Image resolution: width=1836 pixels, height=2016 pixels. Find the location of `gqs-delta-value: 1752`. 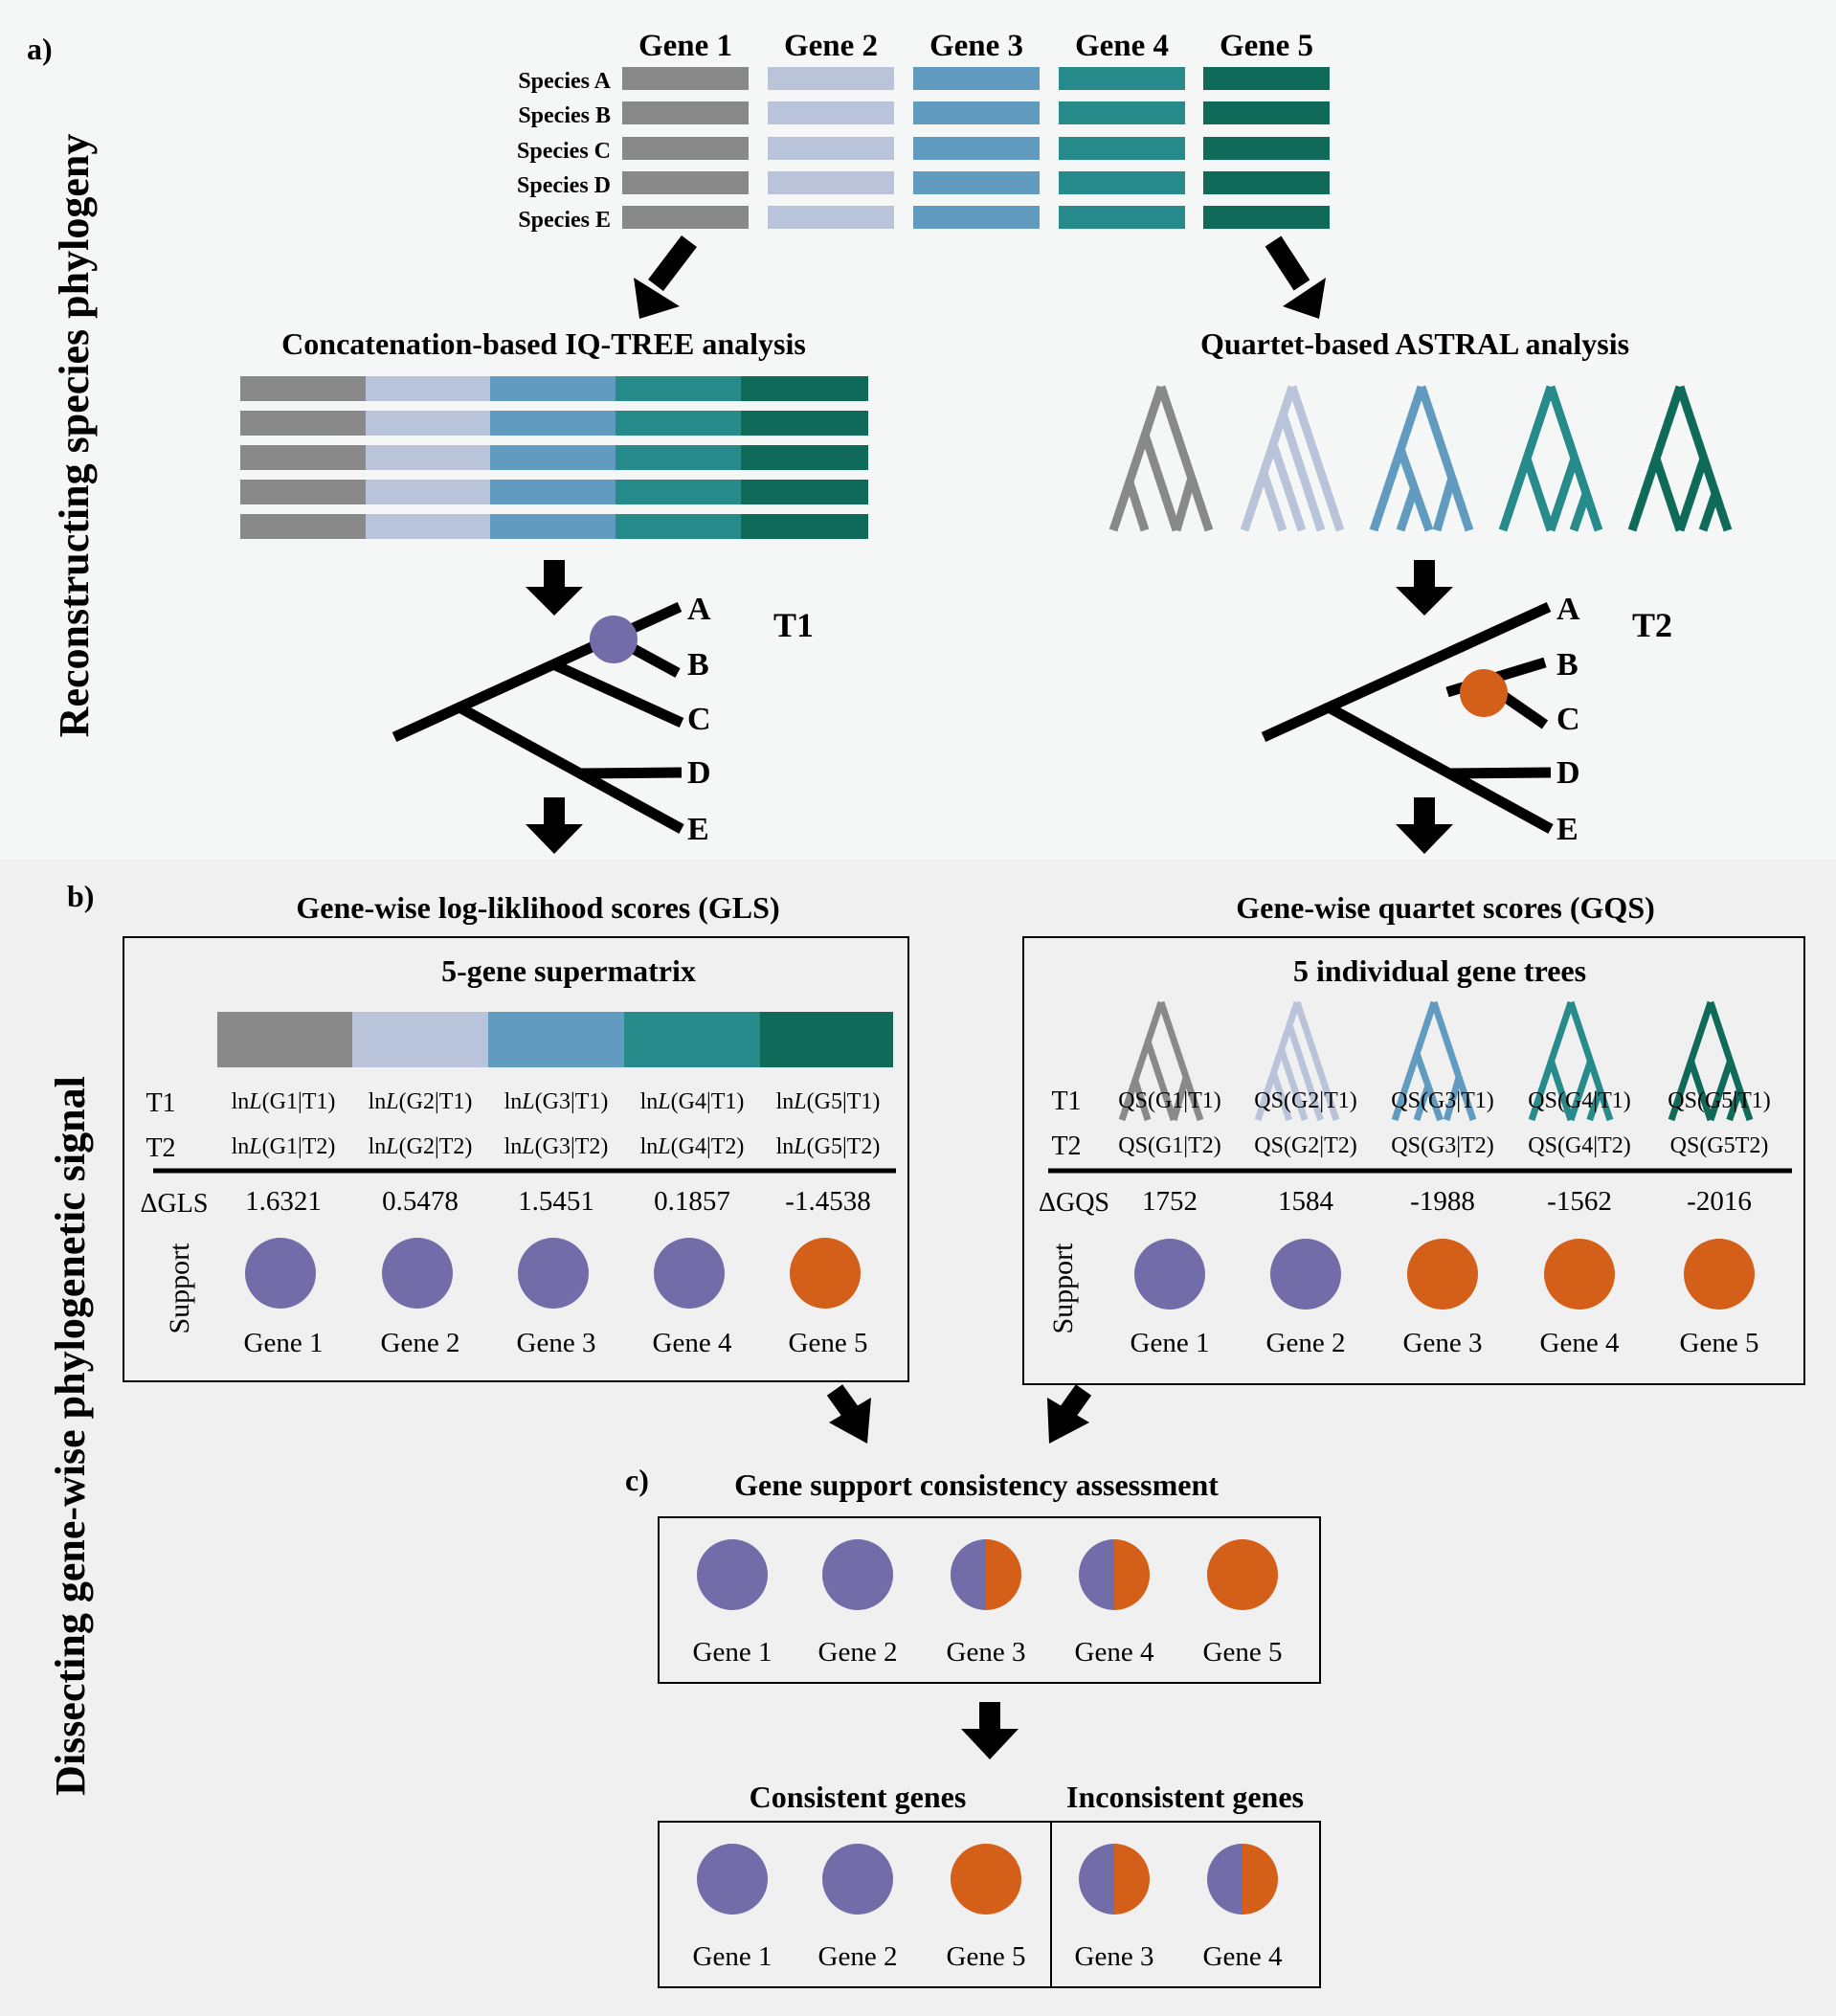

gqs-delta-value: 1752 is located at coordinates (1170, 1201).